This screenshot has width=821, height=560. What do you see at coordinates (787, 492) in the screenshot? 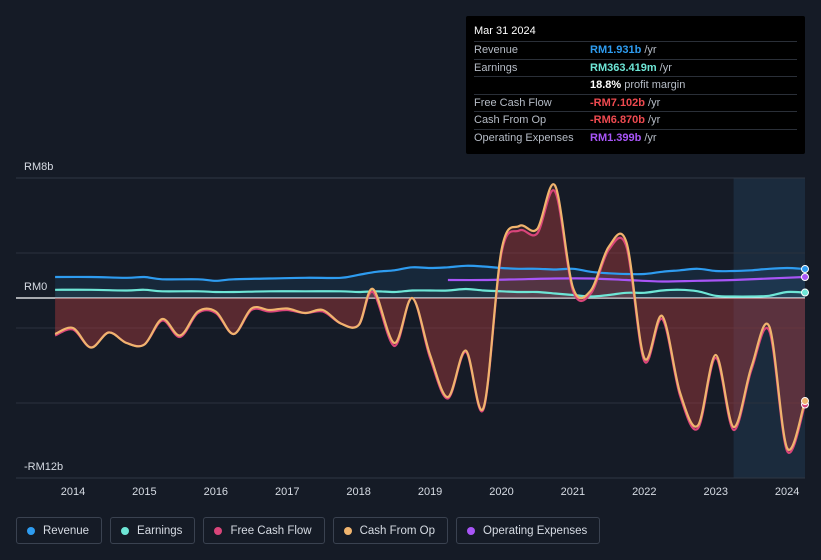
I see `x-tick-label: 2024` at bounding box center [787, 492].